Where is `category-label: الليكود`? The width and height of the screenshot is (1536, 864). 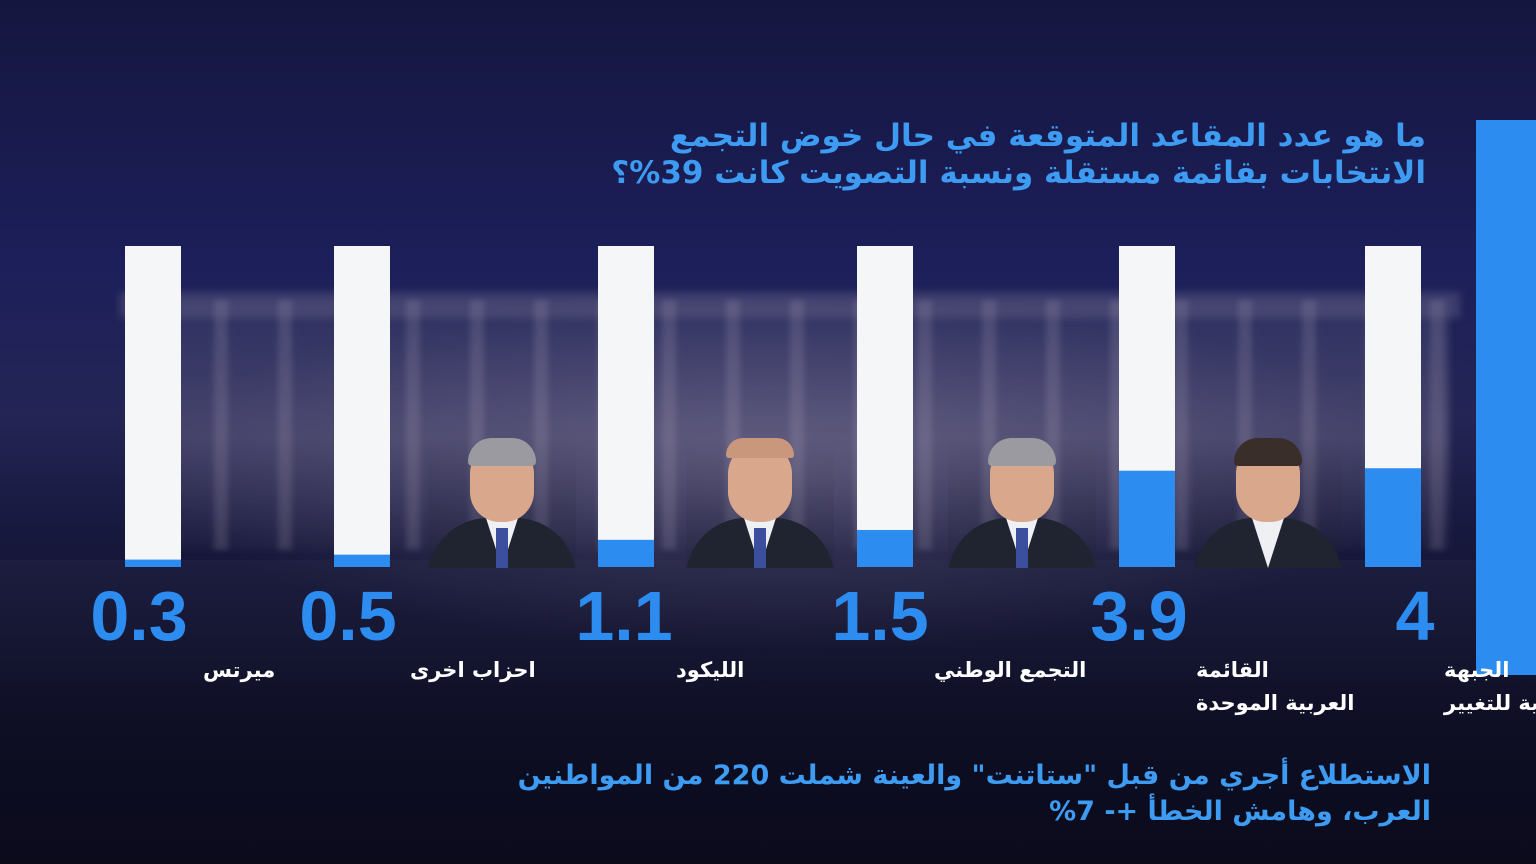 category-label: الليكود is located at coordinates (710, 670).